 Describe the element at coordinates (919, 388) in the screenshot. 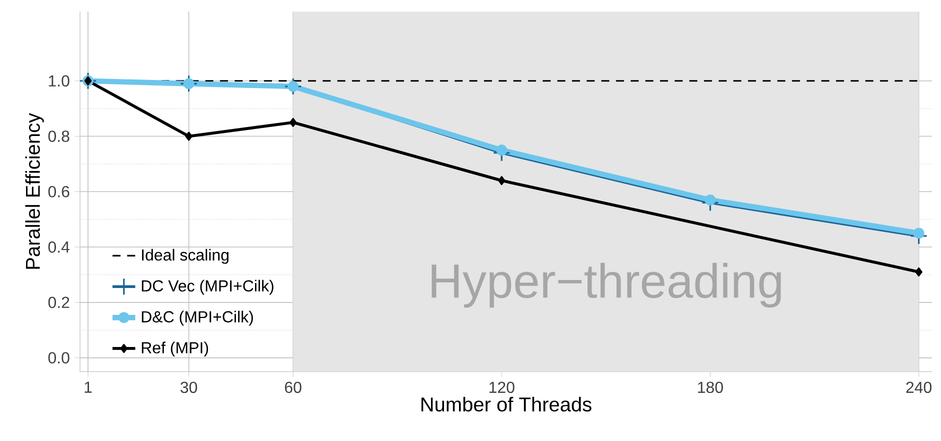

I see `x-tick-label: 240` at that location.